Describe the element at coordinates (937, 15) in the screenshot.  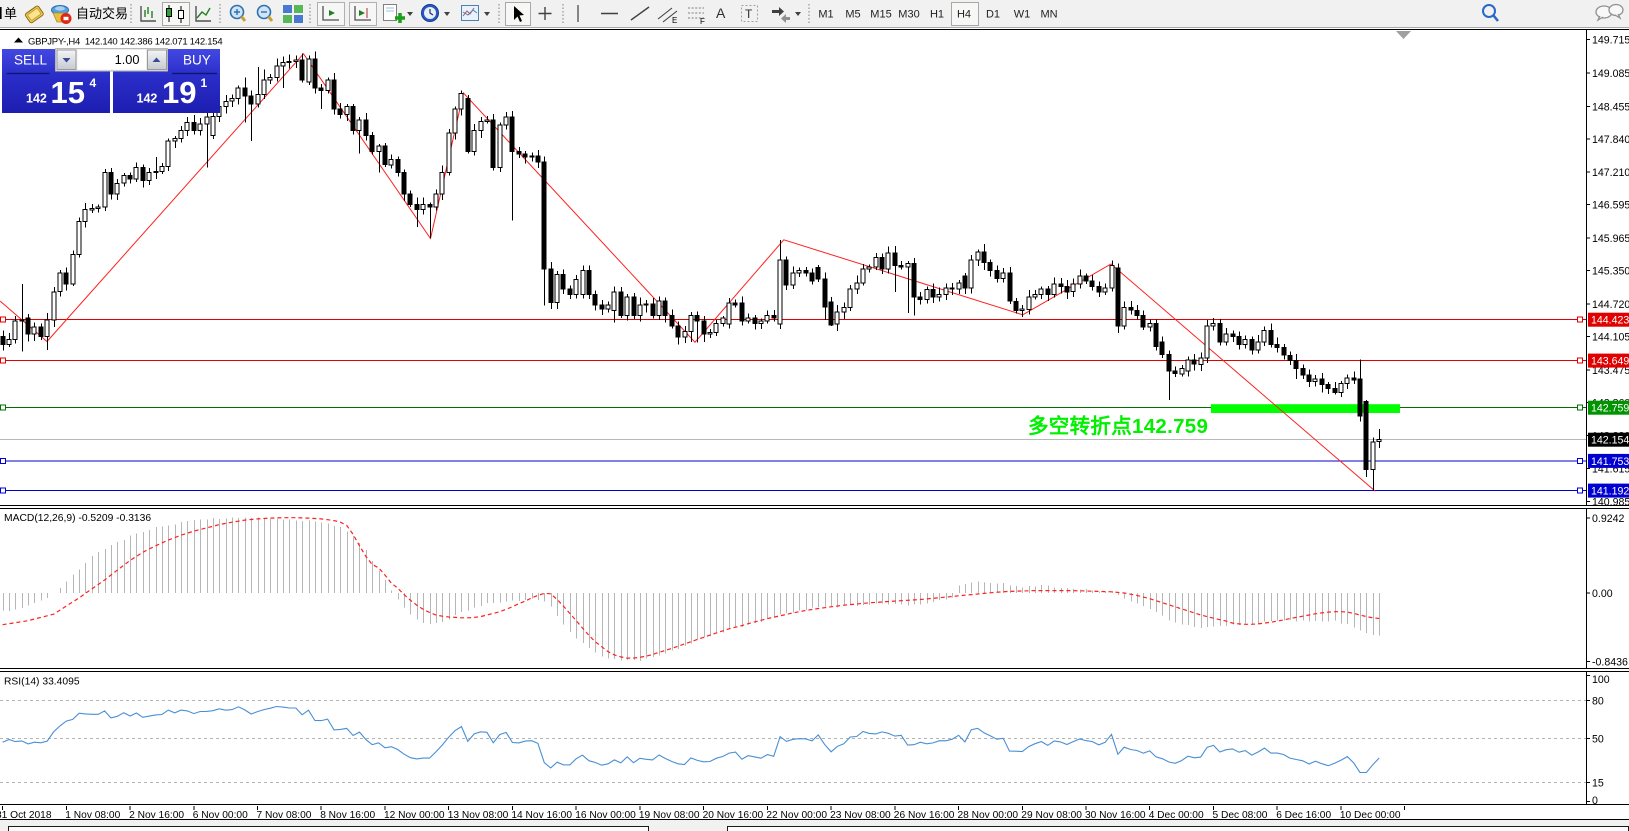
I see `svg-text: H1` at that location.